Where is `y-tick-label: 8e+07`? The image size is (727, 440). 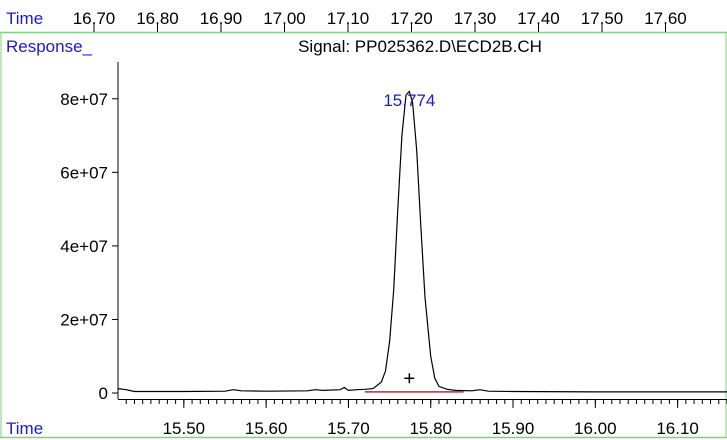 y-tick-label: 8e+07 is located at coordinates (84, 99).